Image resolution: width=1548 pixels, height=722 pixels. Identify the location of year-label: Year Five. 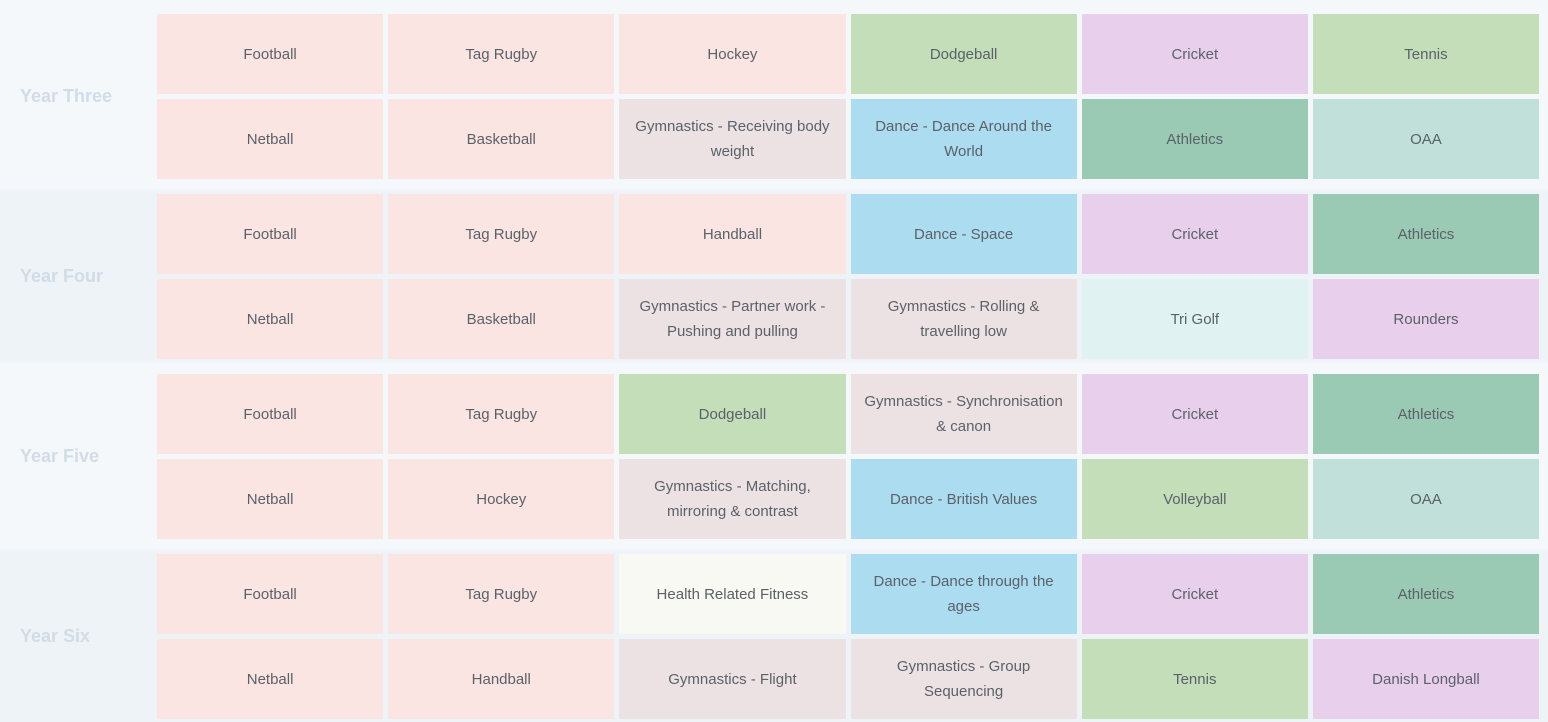
(60, 455).